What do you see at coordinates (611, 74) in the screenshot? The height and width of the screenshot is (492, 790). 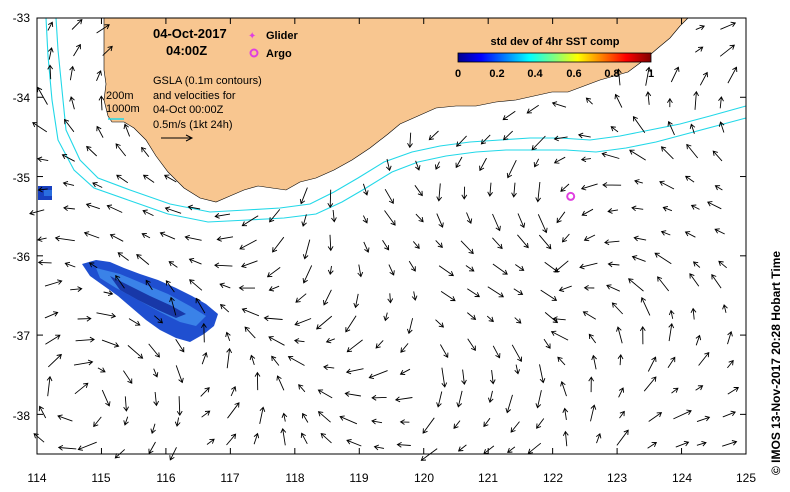 I see `colorbar-tick: 0.8` at bounding box center [611, 74].